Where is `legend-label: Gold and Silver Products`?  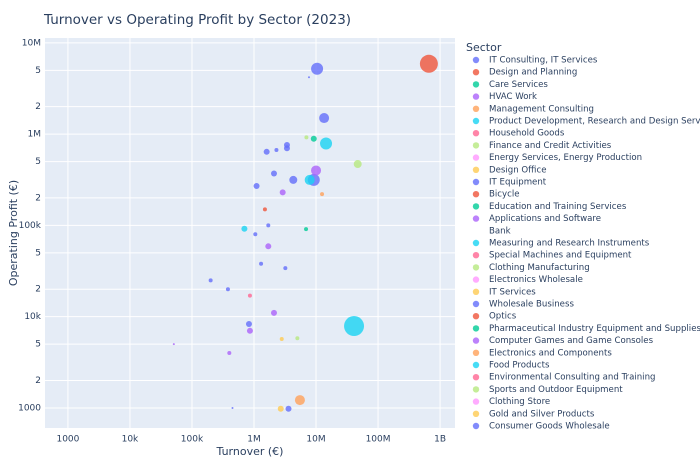 legend-label: Gold and Silver Products is located at coordinates (542, 414).